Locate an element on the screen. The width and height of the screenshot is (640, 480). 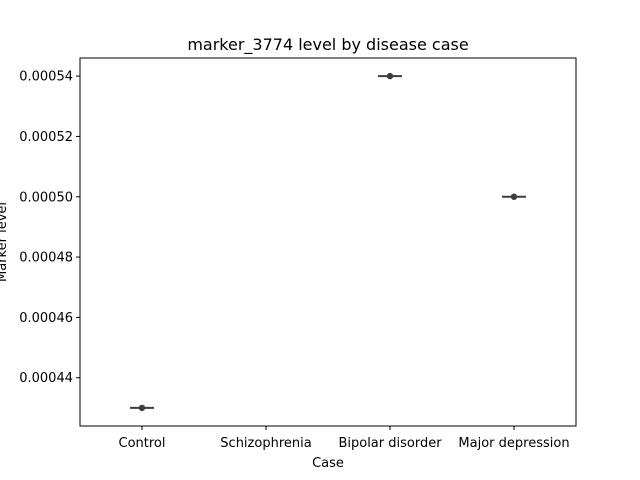
y-tick-label: 0.00048 is located at coordinates (46, 258).